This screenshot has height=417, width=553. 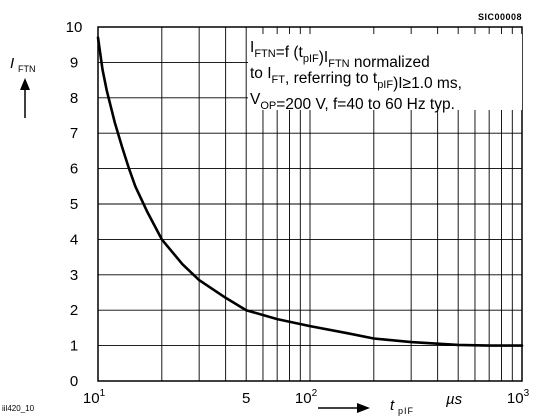 What do you see at coordinates (27, 69) in the screenshot?
I see `svg-text: FTN` at bounding box center [27, 69].